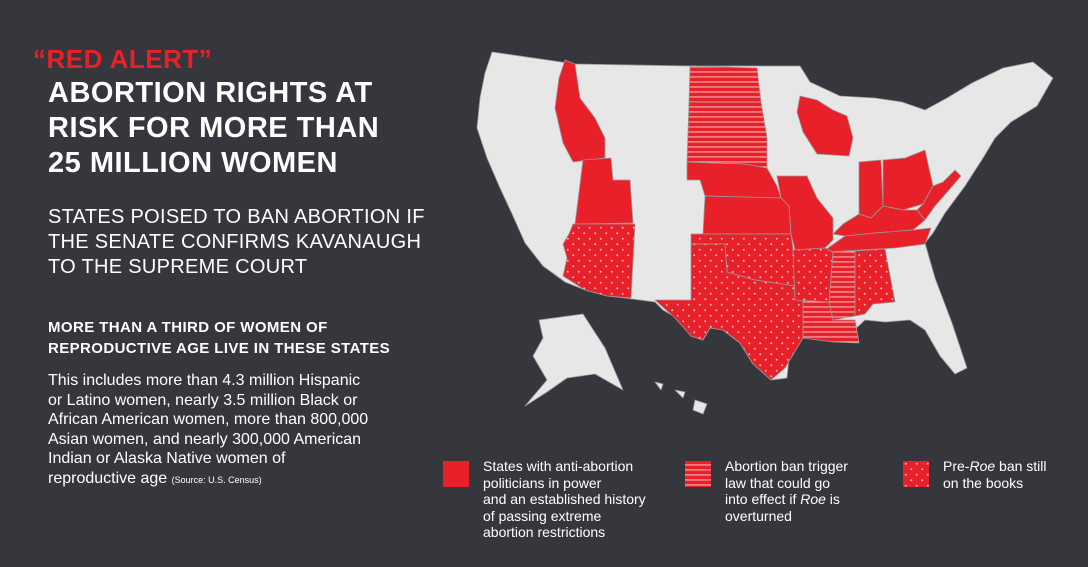 The height and width of the screenshot is (567, 1088). I want to click on state-south-dakota, so click(727, 135).